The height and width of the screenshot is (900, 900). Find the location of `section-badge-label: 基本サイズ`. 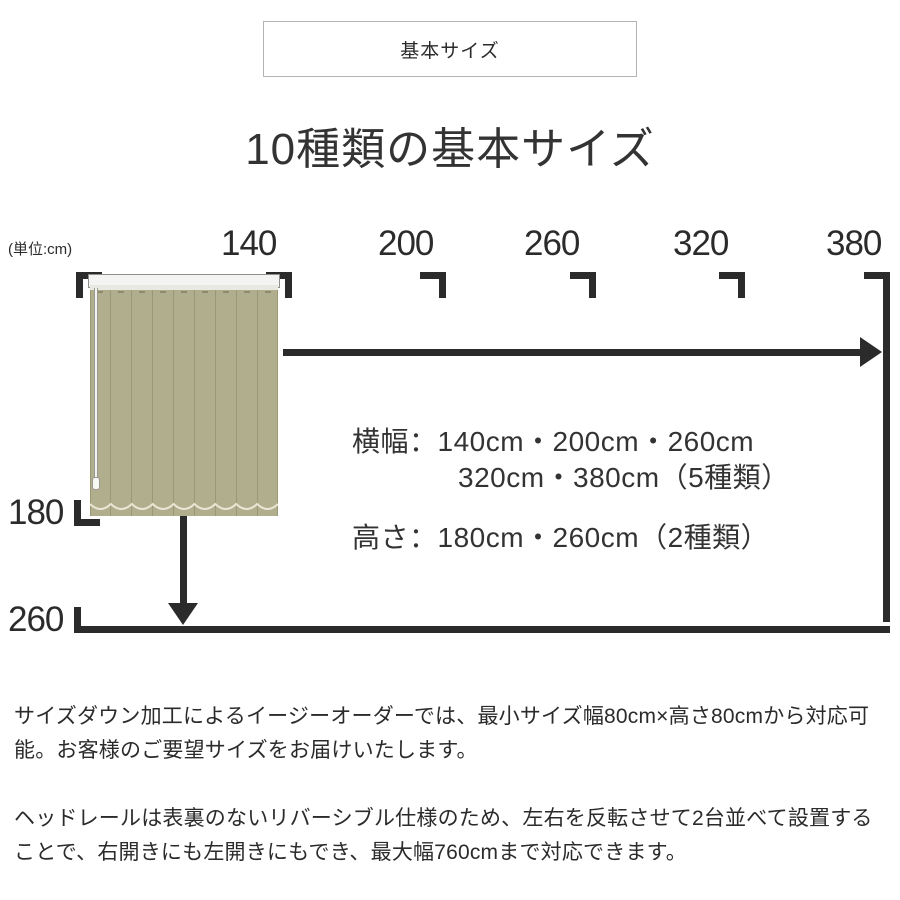

section-badge-label: 基本サイズ is located at coordinates (450, 51).